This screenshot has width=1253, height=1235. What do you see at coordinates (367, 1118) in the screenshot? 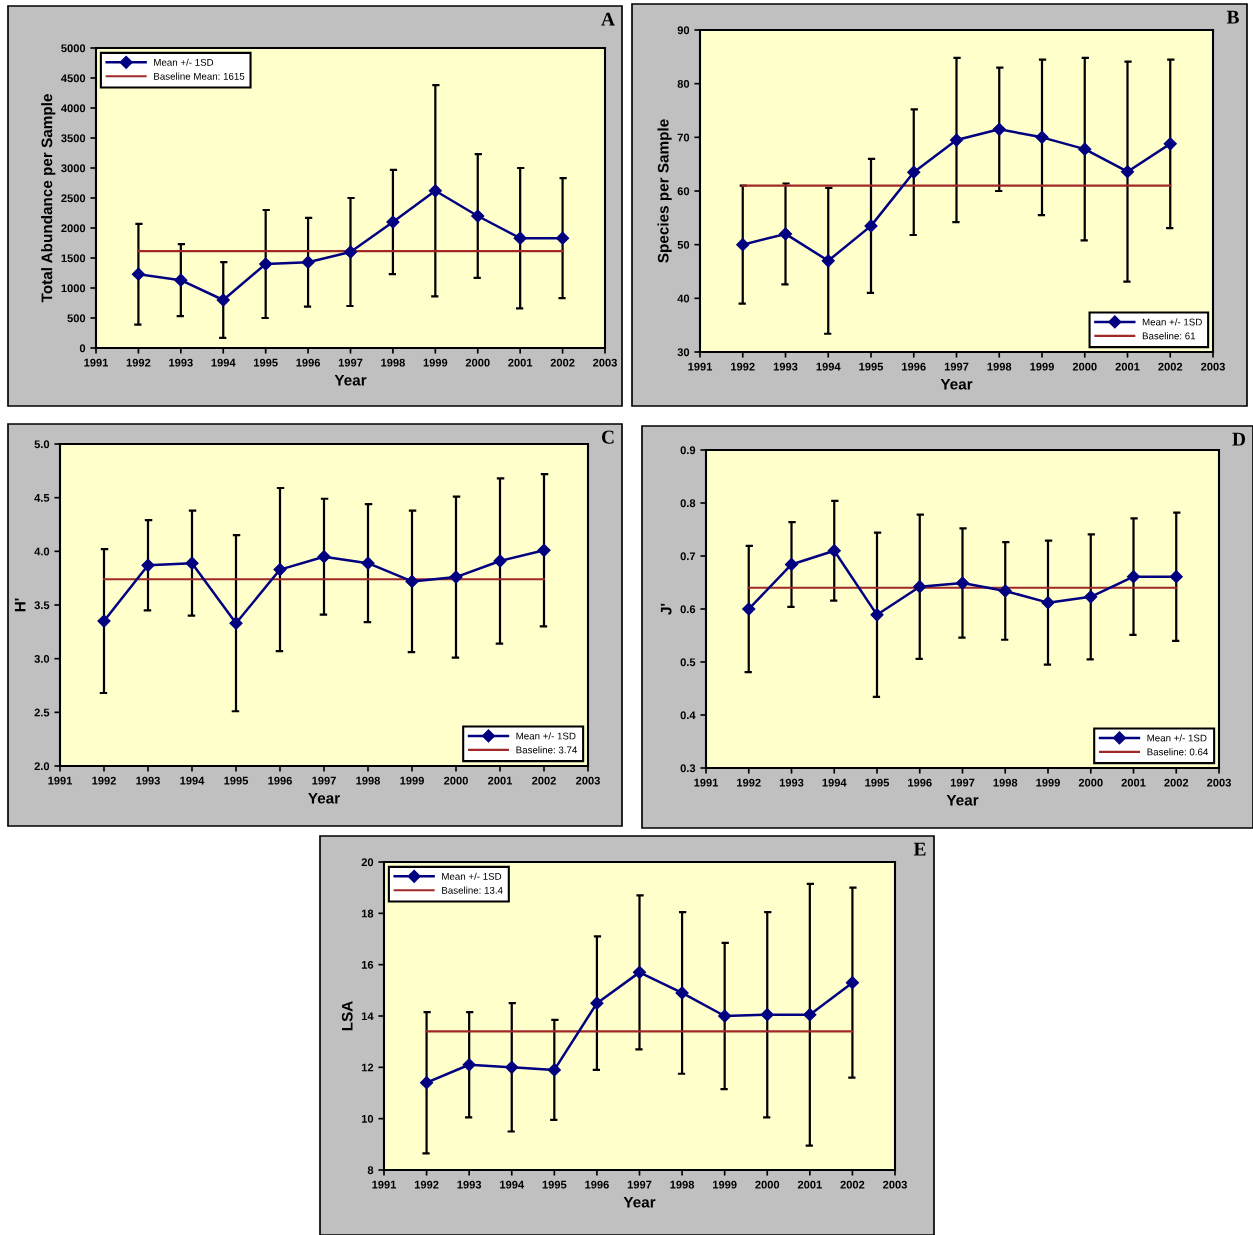
I see `y-tick-label: 10` at bounding box center [367, 1118].